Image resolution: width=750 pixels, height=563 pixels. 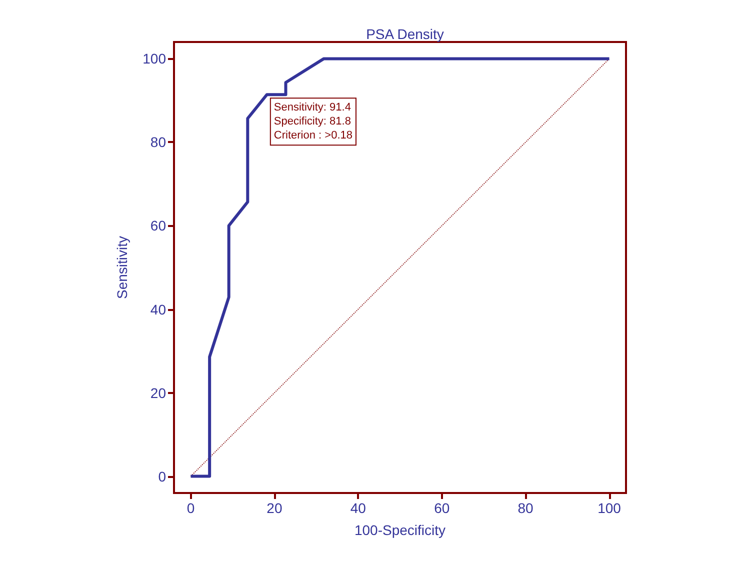 I want to click on x-axis-title: 100-Specificity, so click(x=400, y=530).